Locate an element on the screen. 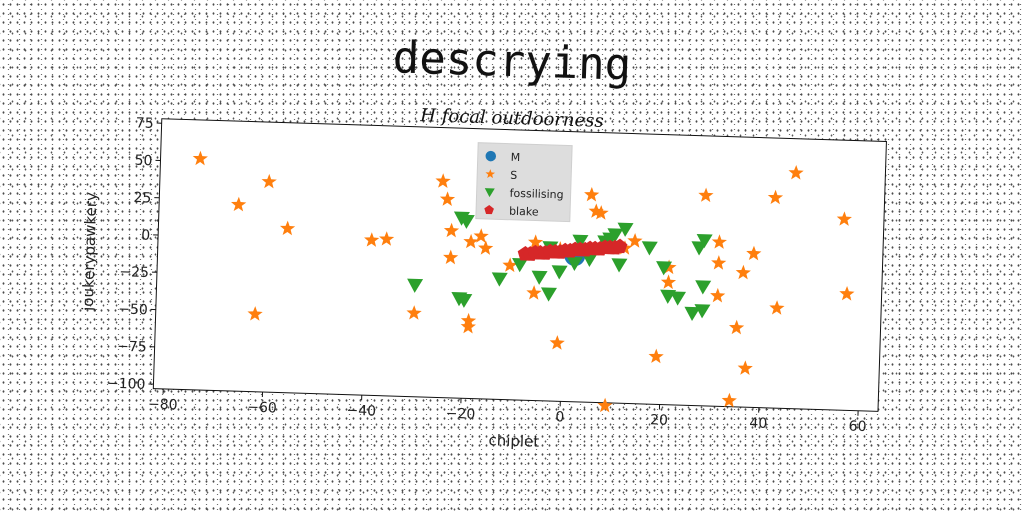  y-tick-label: −25 is located at coordinates (134, 272).